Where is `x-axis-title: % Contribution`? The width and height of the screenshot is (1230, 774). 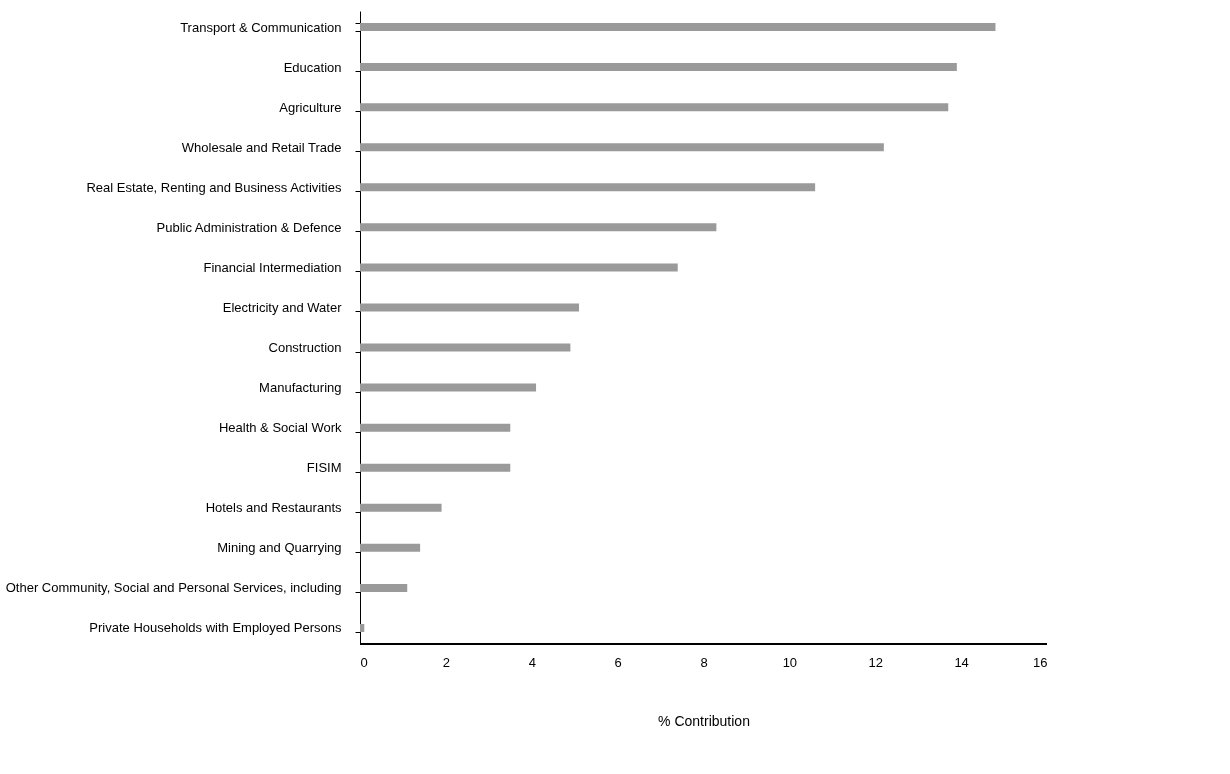
x-axis-title: % Contribution is located at coordinates (704, 720).